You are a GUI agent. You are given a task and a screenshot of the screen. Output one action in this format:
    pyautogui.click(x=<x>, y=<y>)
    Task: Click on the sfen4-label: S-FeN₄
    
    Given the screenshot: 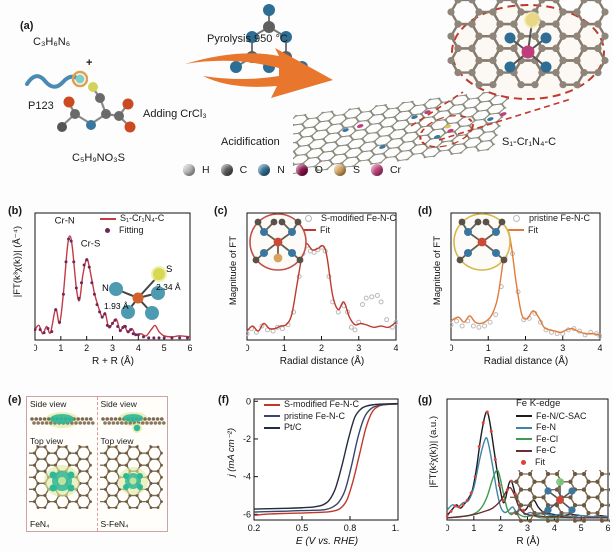 What is the action you would take?
    pyautogui.click(x=114, y=524)
    